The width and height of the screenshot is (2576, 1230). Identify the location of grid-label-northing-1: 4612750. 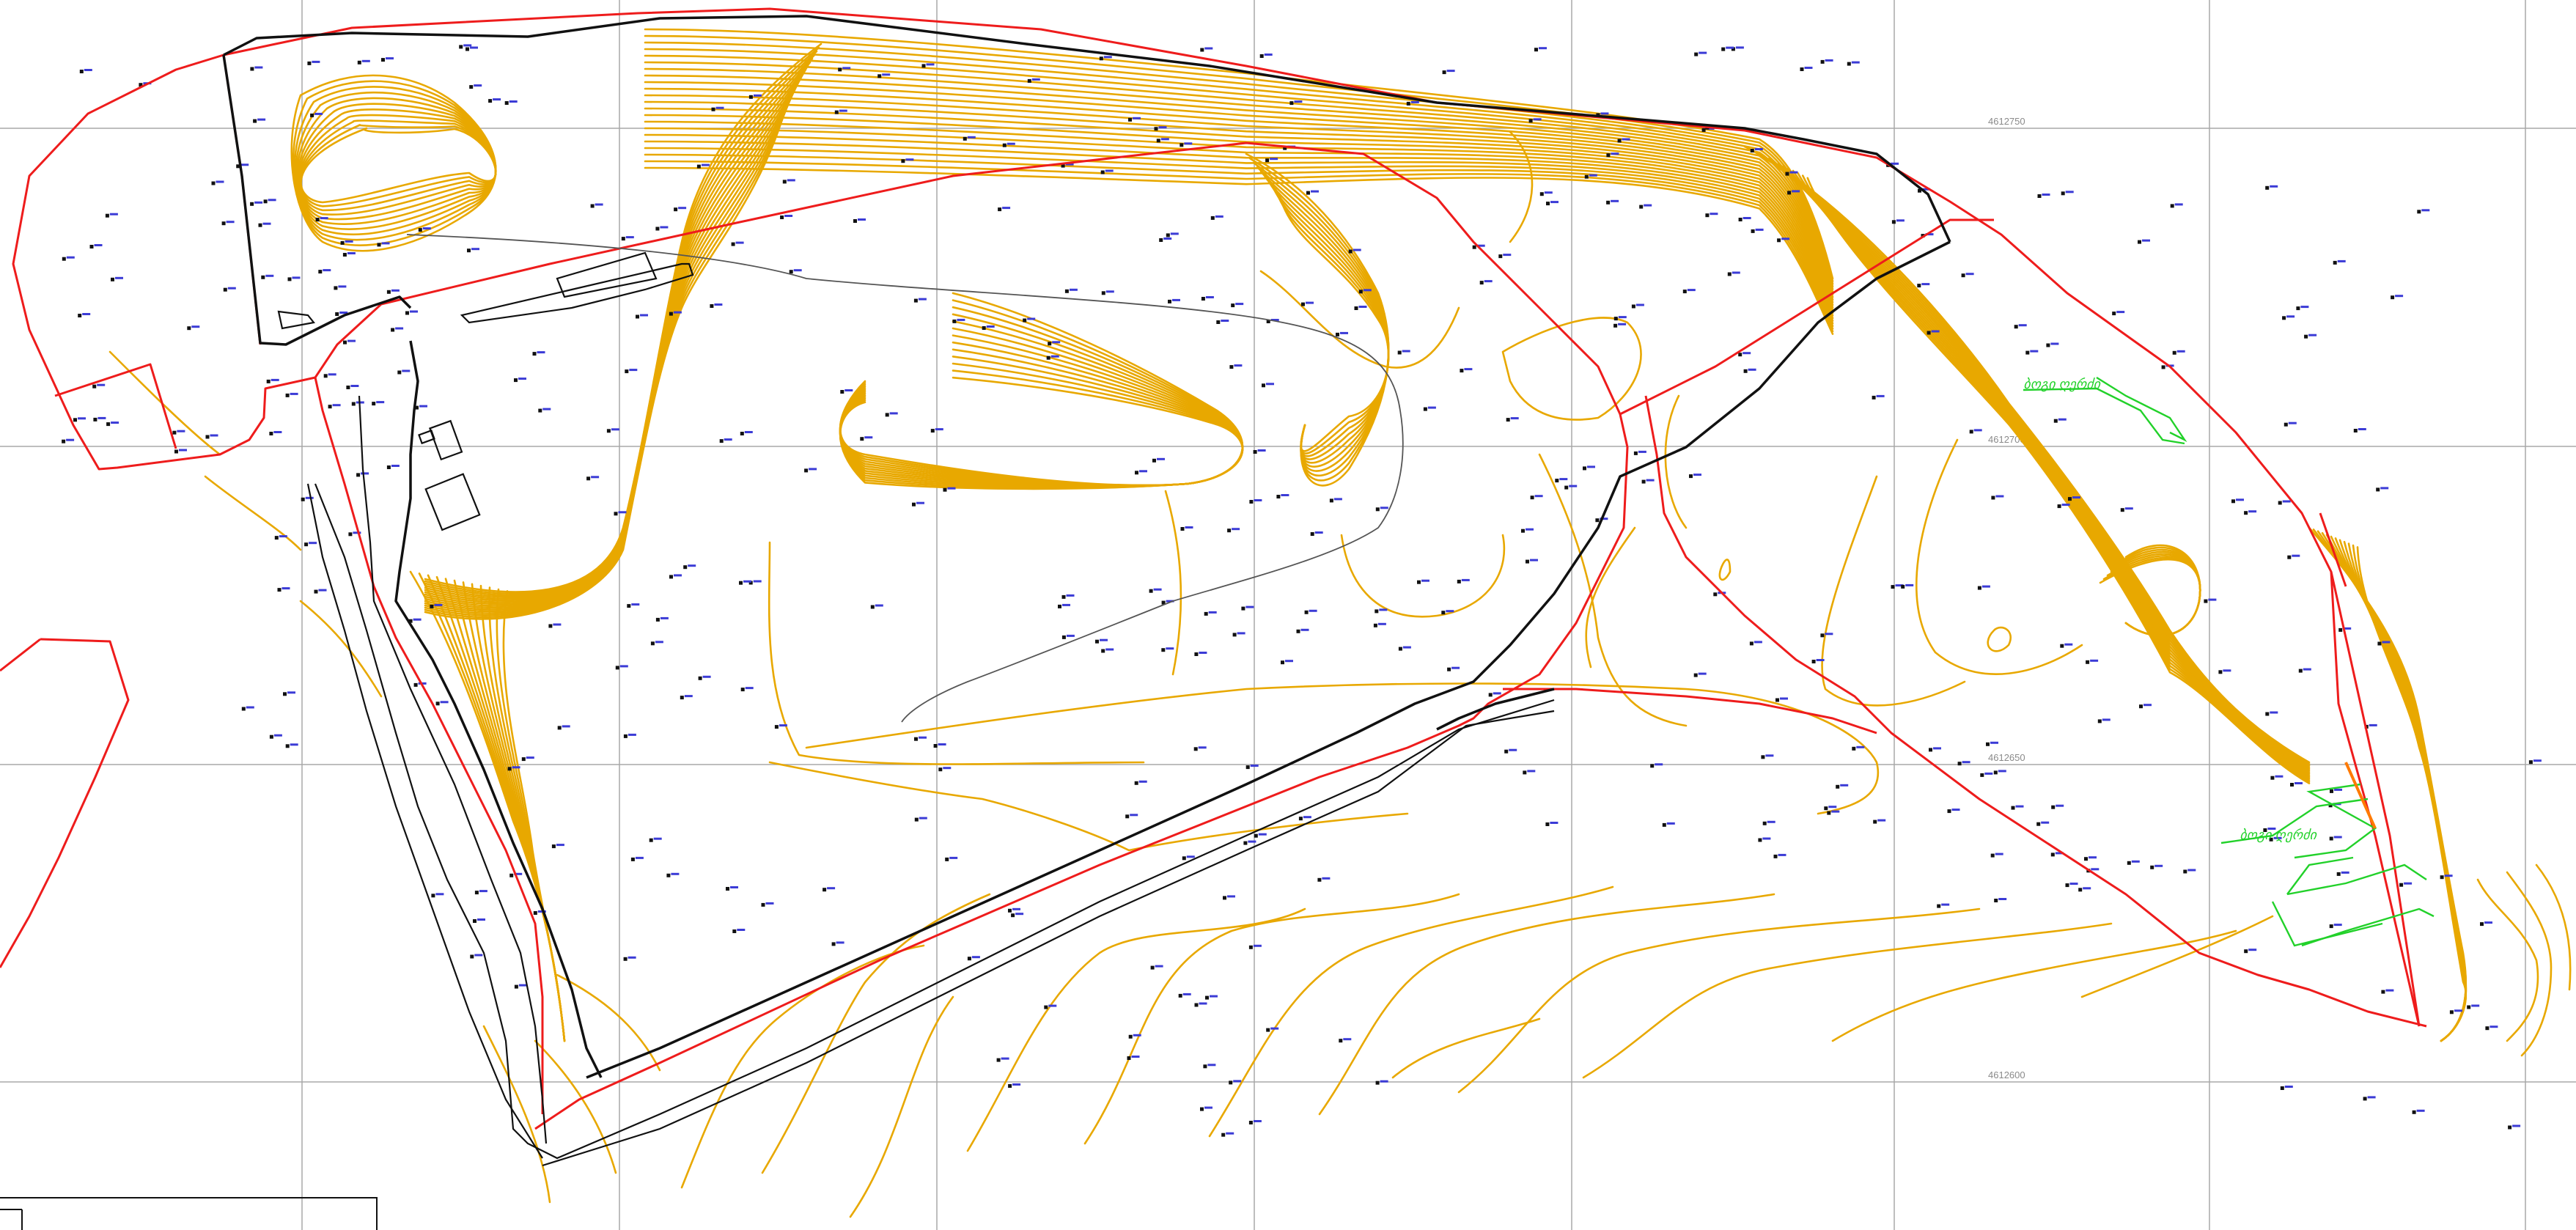
(2006, 121).